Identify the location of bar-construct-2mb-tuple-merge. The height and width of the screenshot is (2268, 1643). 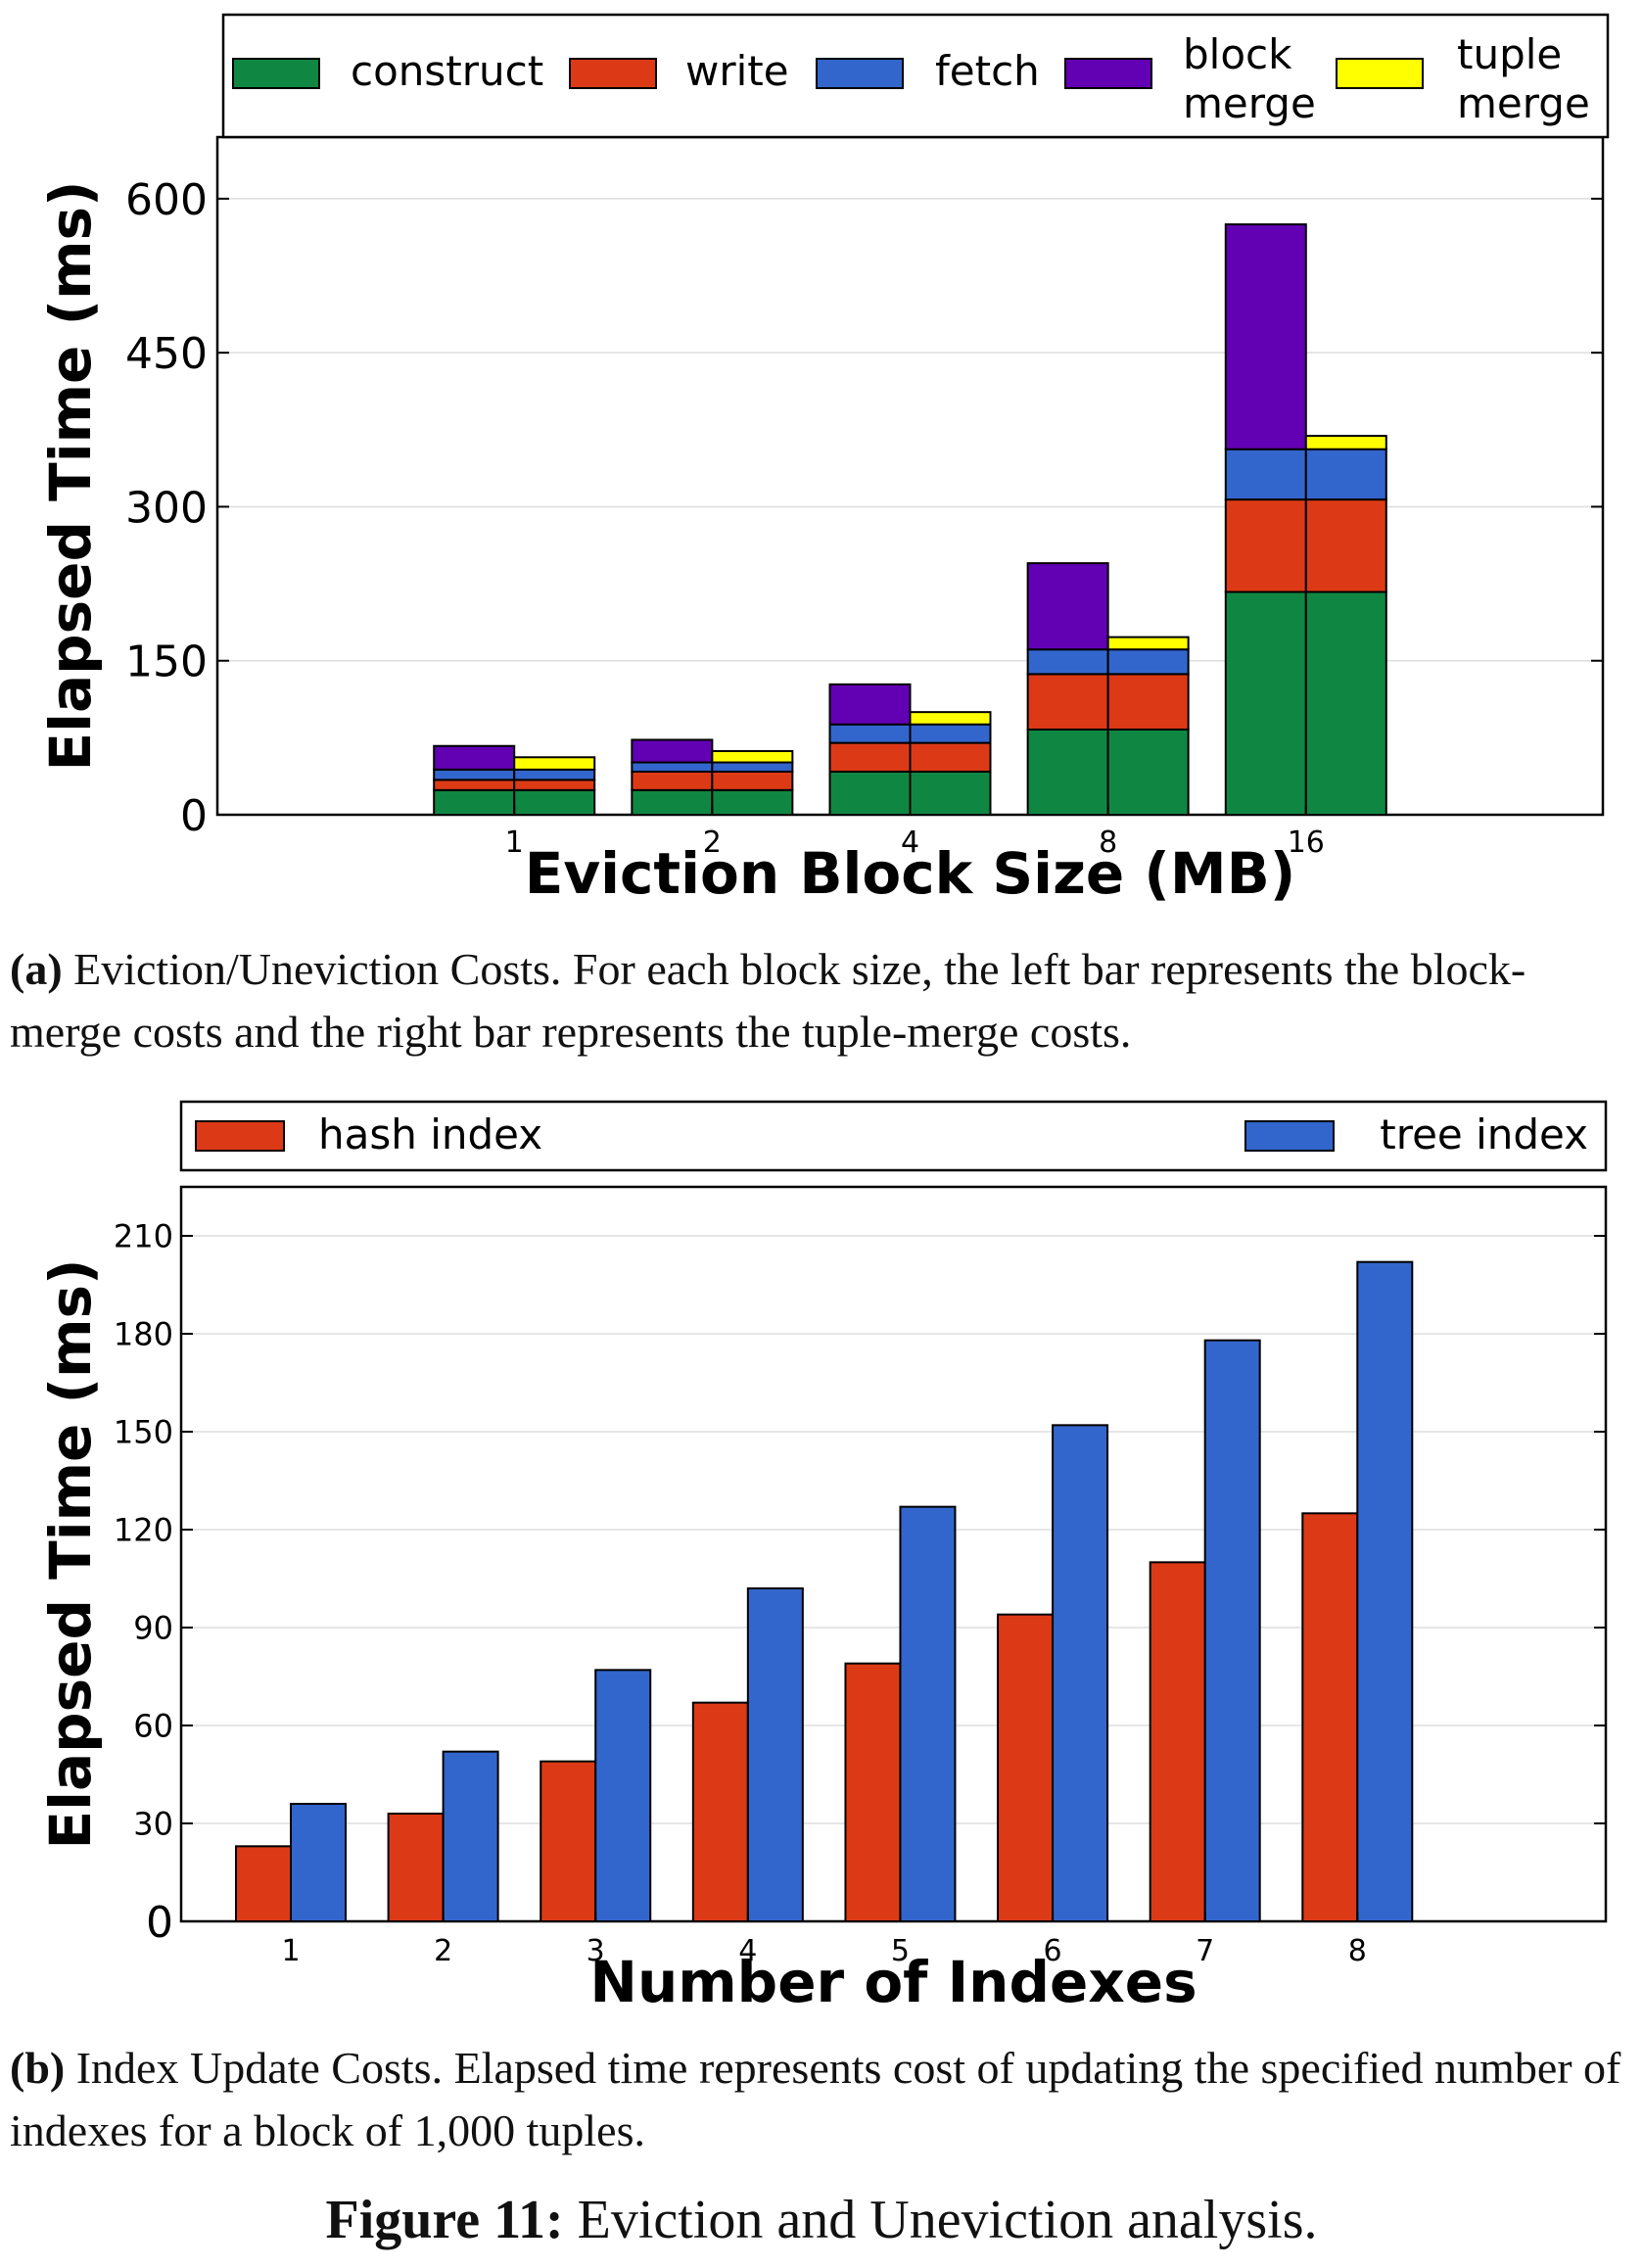
(752, 802).